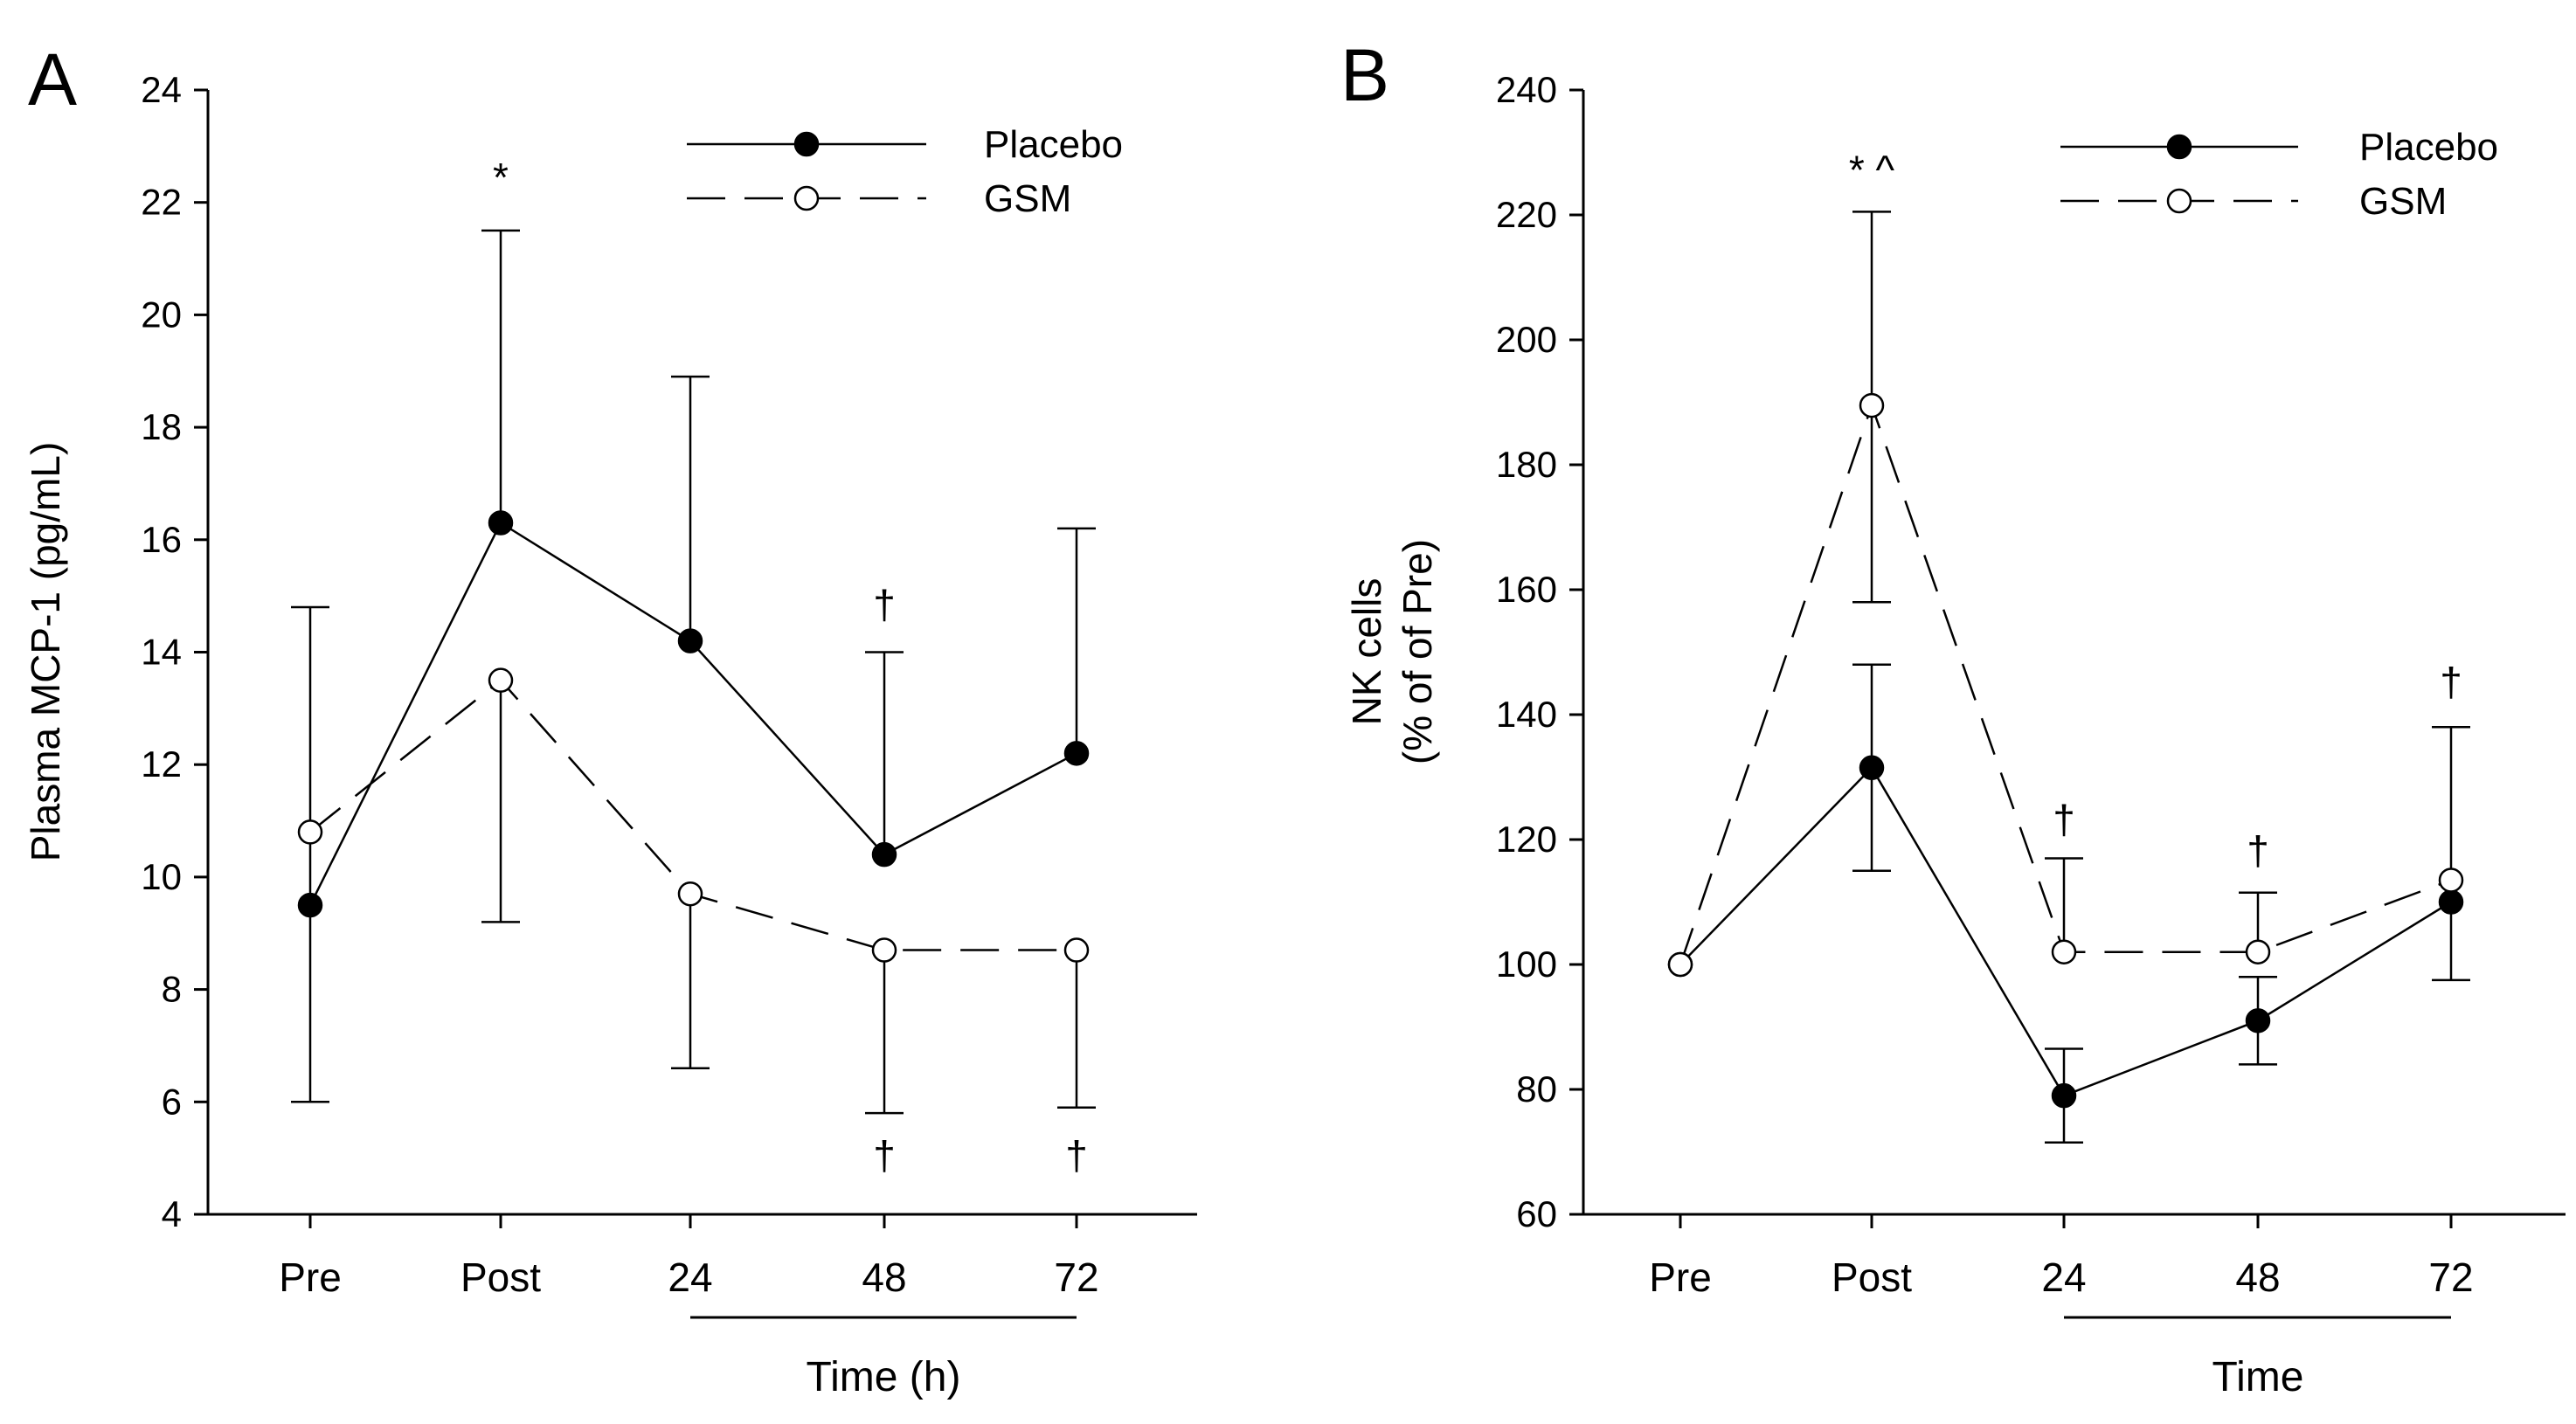 The height and width of the screenshot is (1424, 2576). I want to click on panel-a-y-tick-label: 24, so click(161, 89).